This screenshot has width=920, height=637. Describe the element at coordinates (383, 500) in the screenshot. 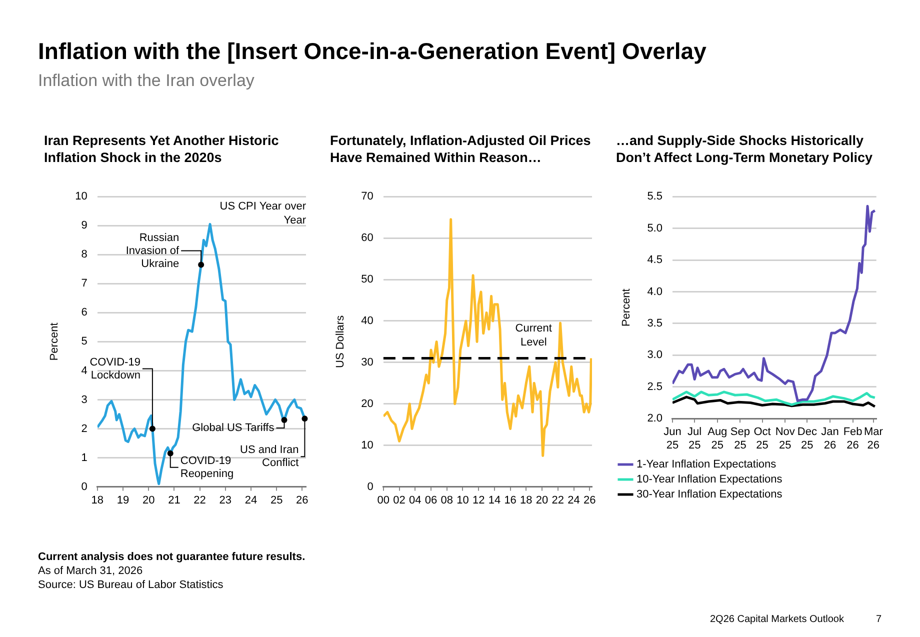

I see `x-tick-label: 00` at that location.